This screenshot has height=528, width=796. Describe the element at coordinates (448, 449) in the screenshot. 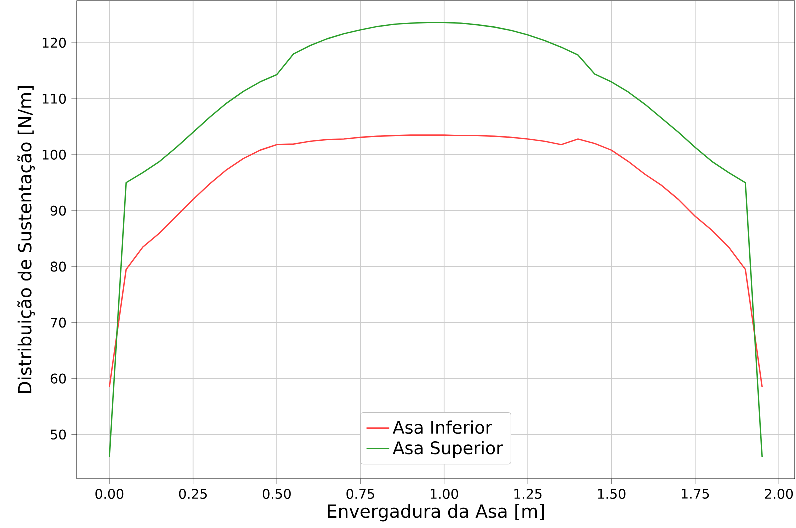

I see `legend-label: Asa Superior` at that location.